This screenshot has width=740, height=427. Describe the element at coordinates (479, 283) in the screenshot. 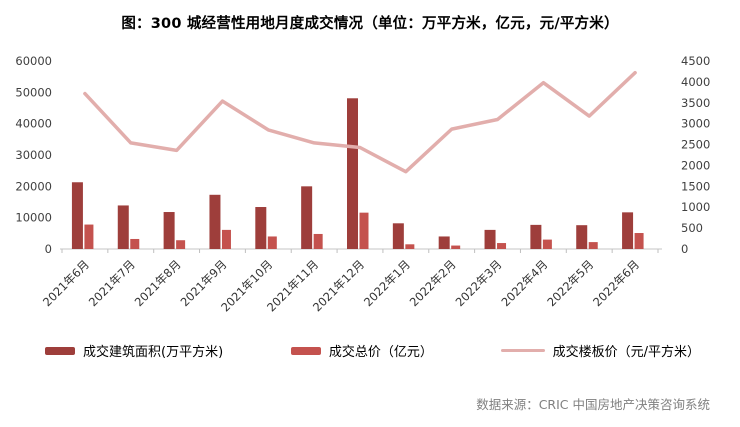

I see `x-axis-category-label: 2022年3月` at that location.